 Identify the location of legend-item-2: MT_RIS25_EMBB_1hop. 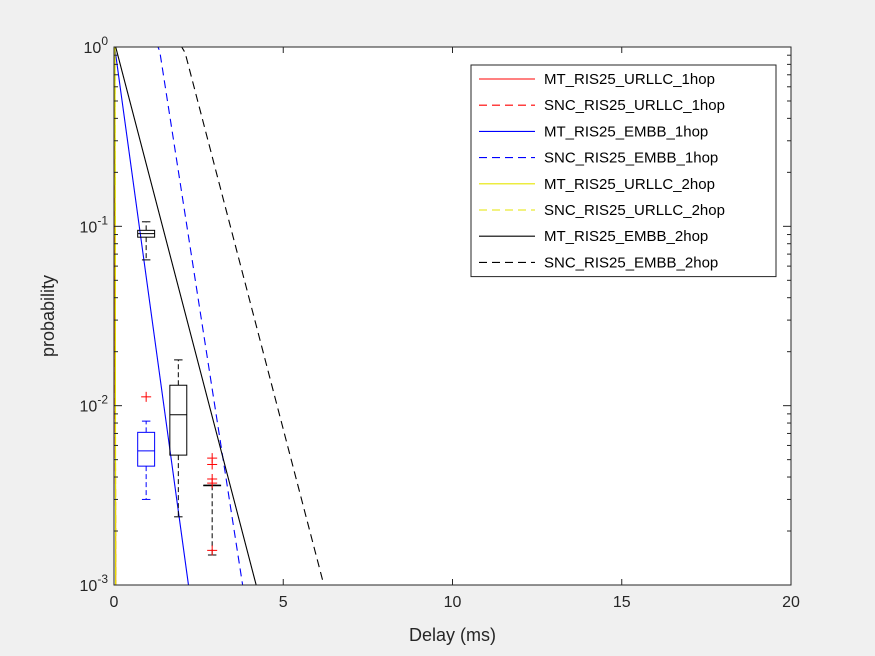
(593, 131).